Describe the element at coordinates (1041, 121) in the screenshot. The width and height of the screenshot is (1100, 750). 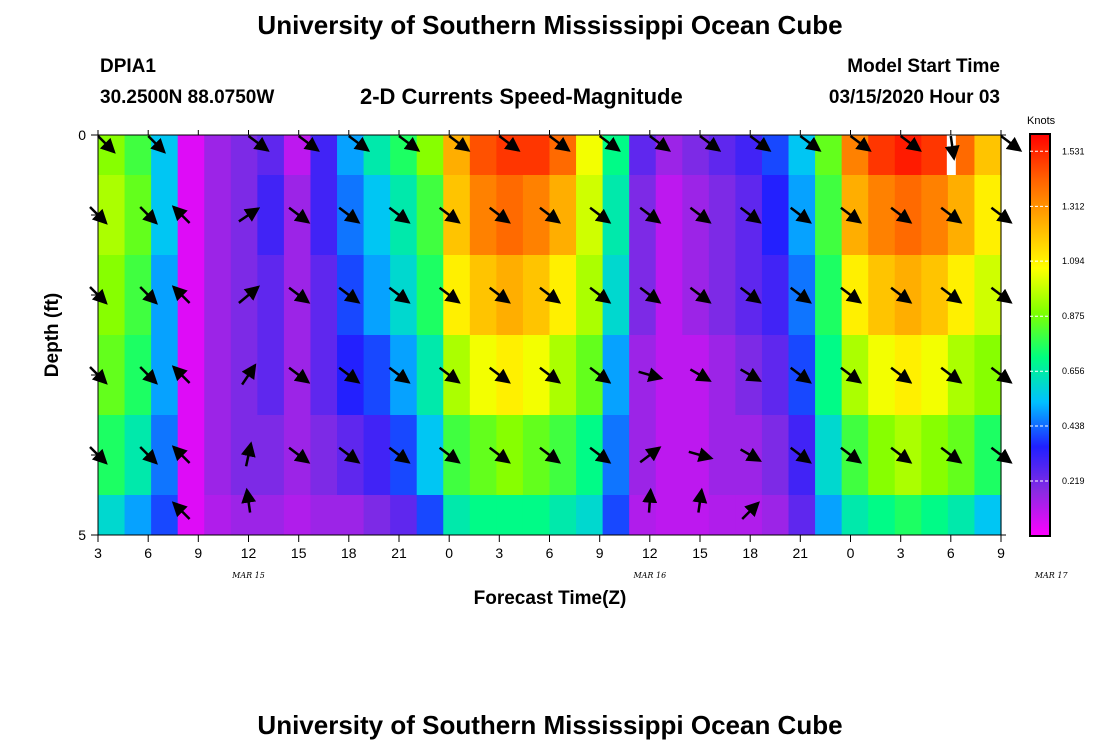
I see `colorbar-unit: Knots` at that location.